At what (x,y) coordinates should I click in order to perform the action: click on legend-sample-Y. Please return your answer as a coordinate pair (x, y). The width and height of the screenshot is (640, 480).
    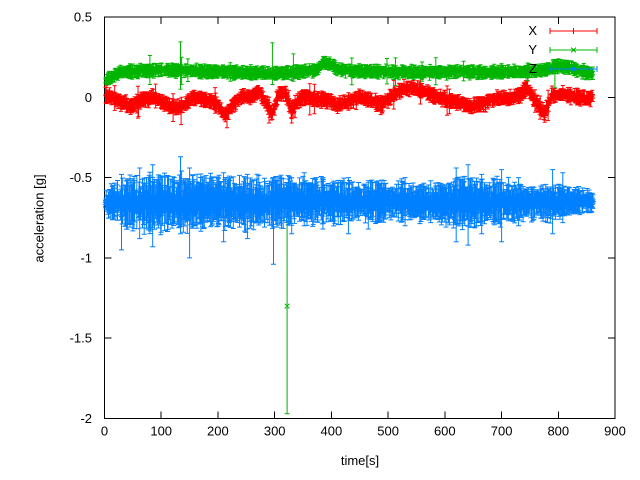
    Looking at the image, I should click on (573, 50).